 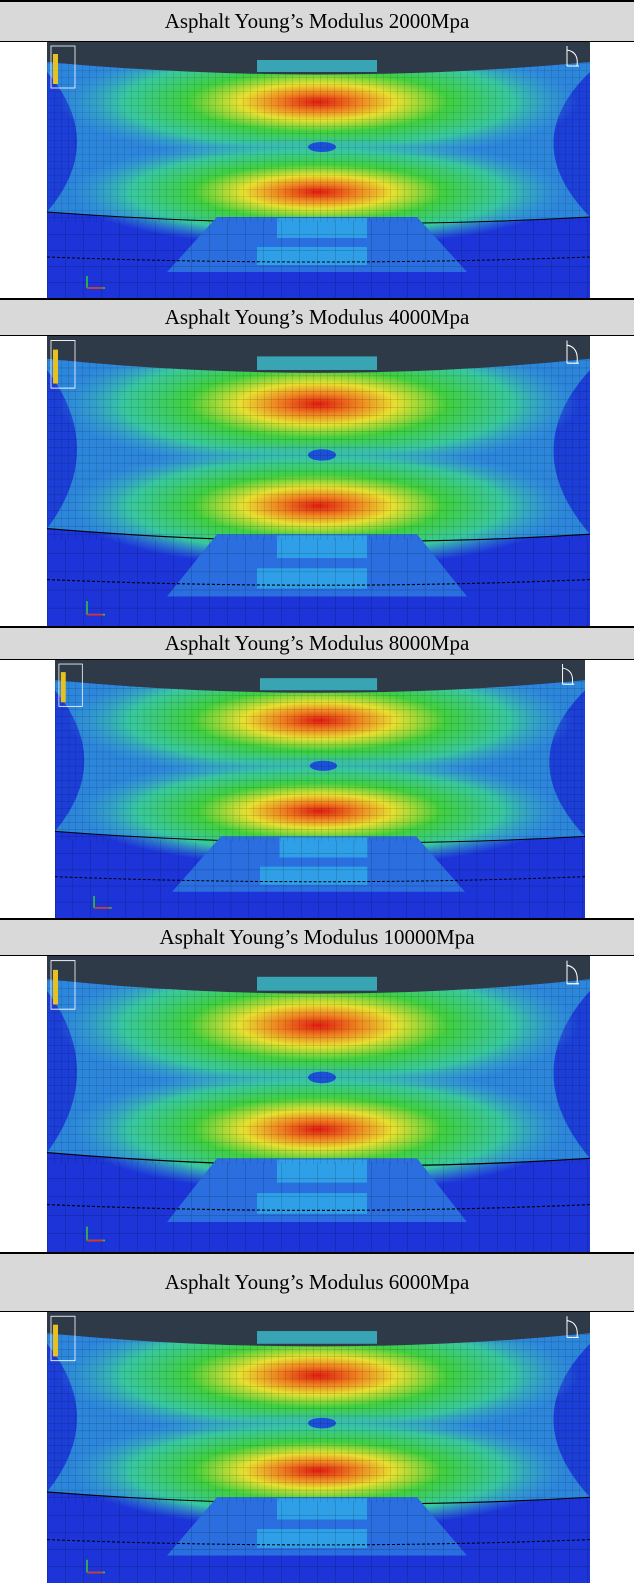 What do you see at coordinates (317, 937) in the screenshot?
I see `panel-title: Asphalt Young’s Modulus 10000Mpa` at bounding box center [317, 937].